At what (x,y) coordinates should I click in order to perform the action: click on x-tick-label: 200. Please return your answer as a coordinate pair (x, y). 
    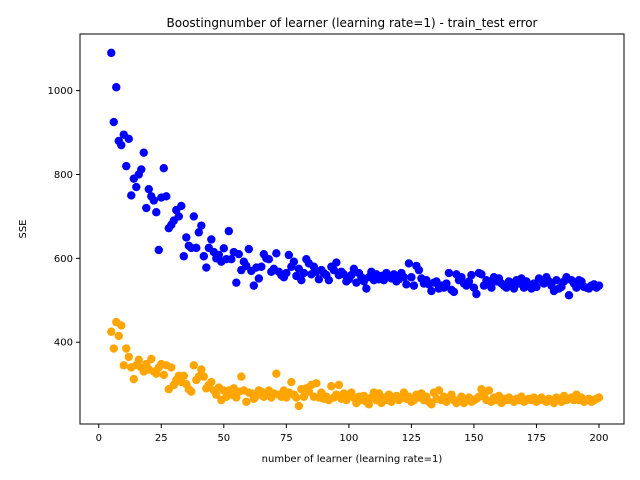
    Looking at the image, I should click on (598, 438).